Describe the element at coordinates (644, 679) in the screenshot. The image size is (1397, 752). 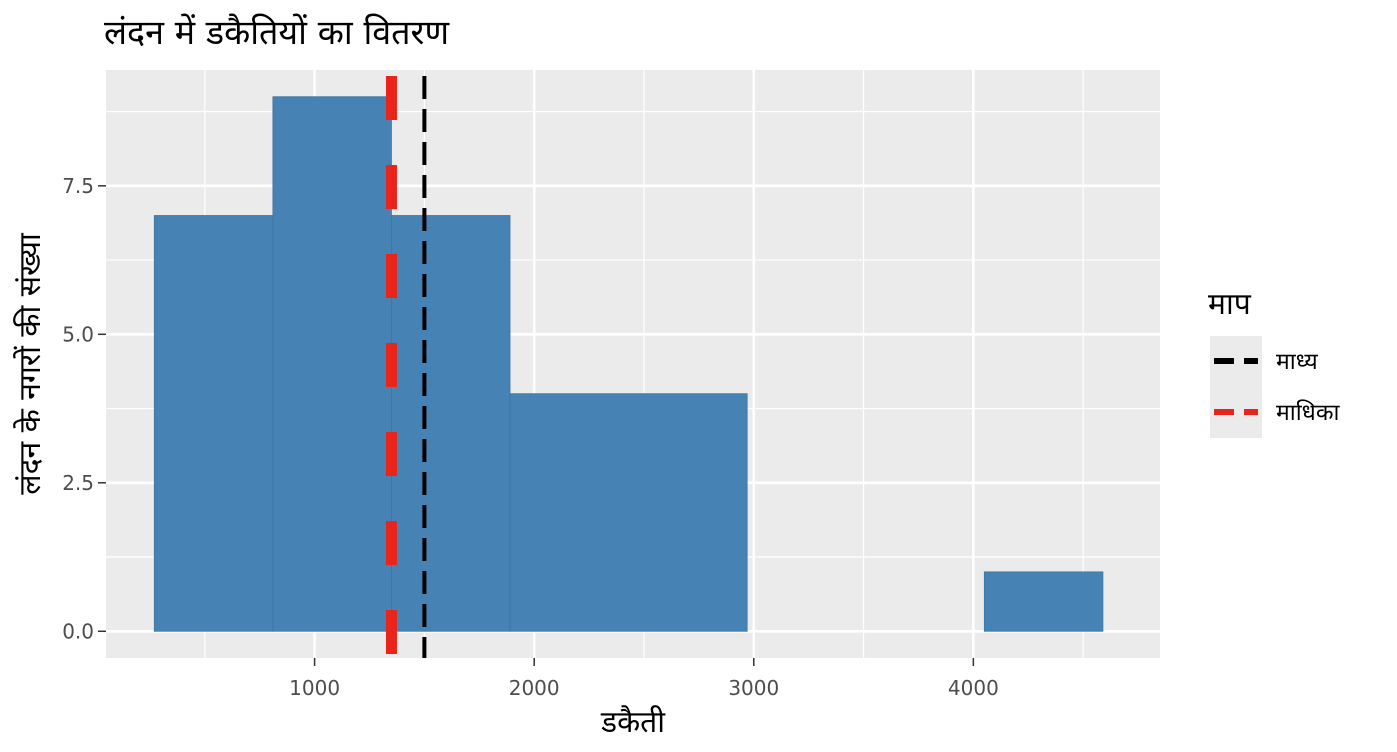
I see `x-axis-ticks: 1000 2000 3000 4000` at that location.